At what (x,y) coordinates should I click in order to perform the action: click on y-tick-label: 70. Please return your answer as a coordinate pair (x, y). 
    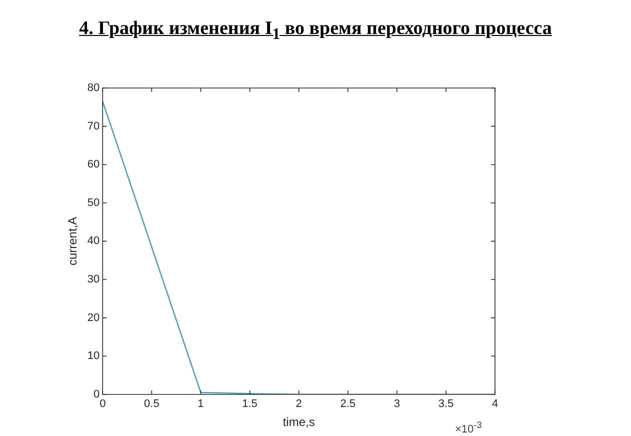
    Looking at the image, I should click on (93, 126).